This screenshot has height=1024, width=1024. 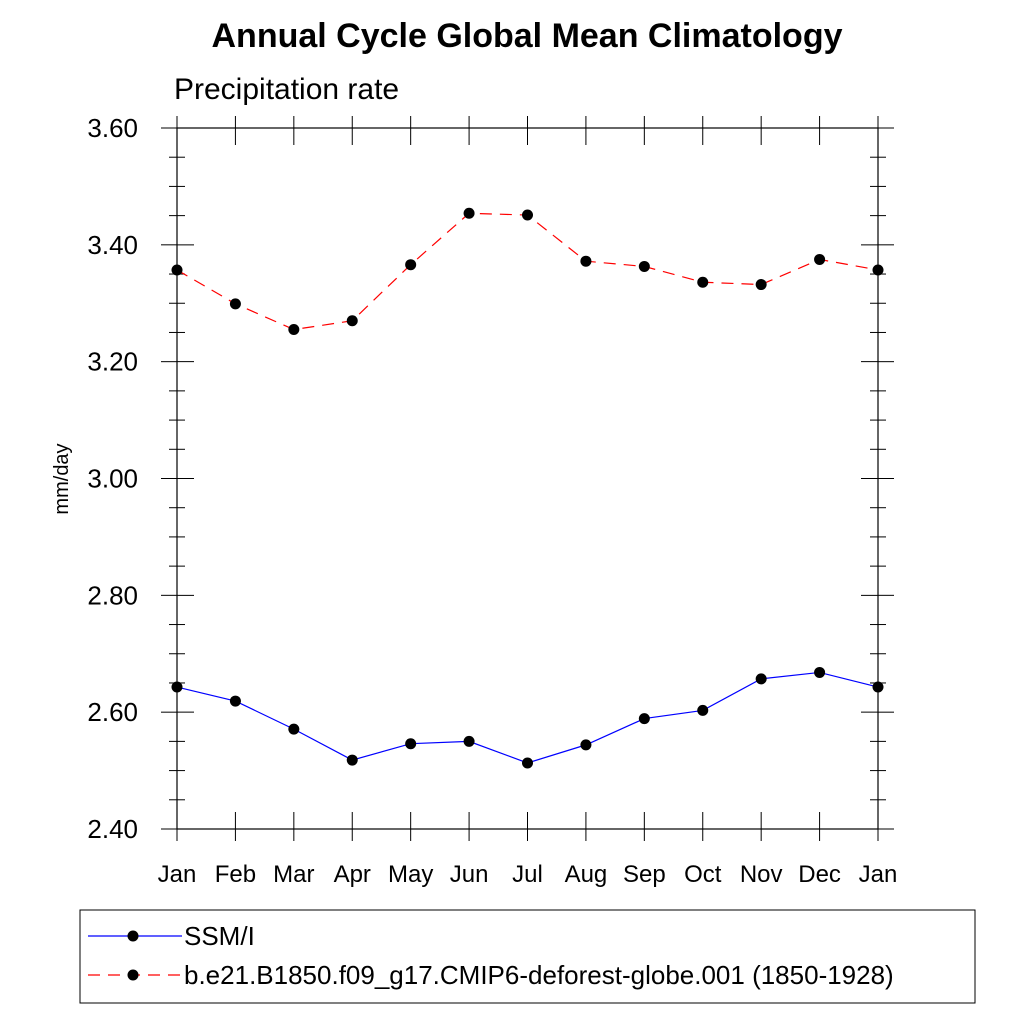 I want to click on y-tick-label: 2.60, so click(x=112, y=712).